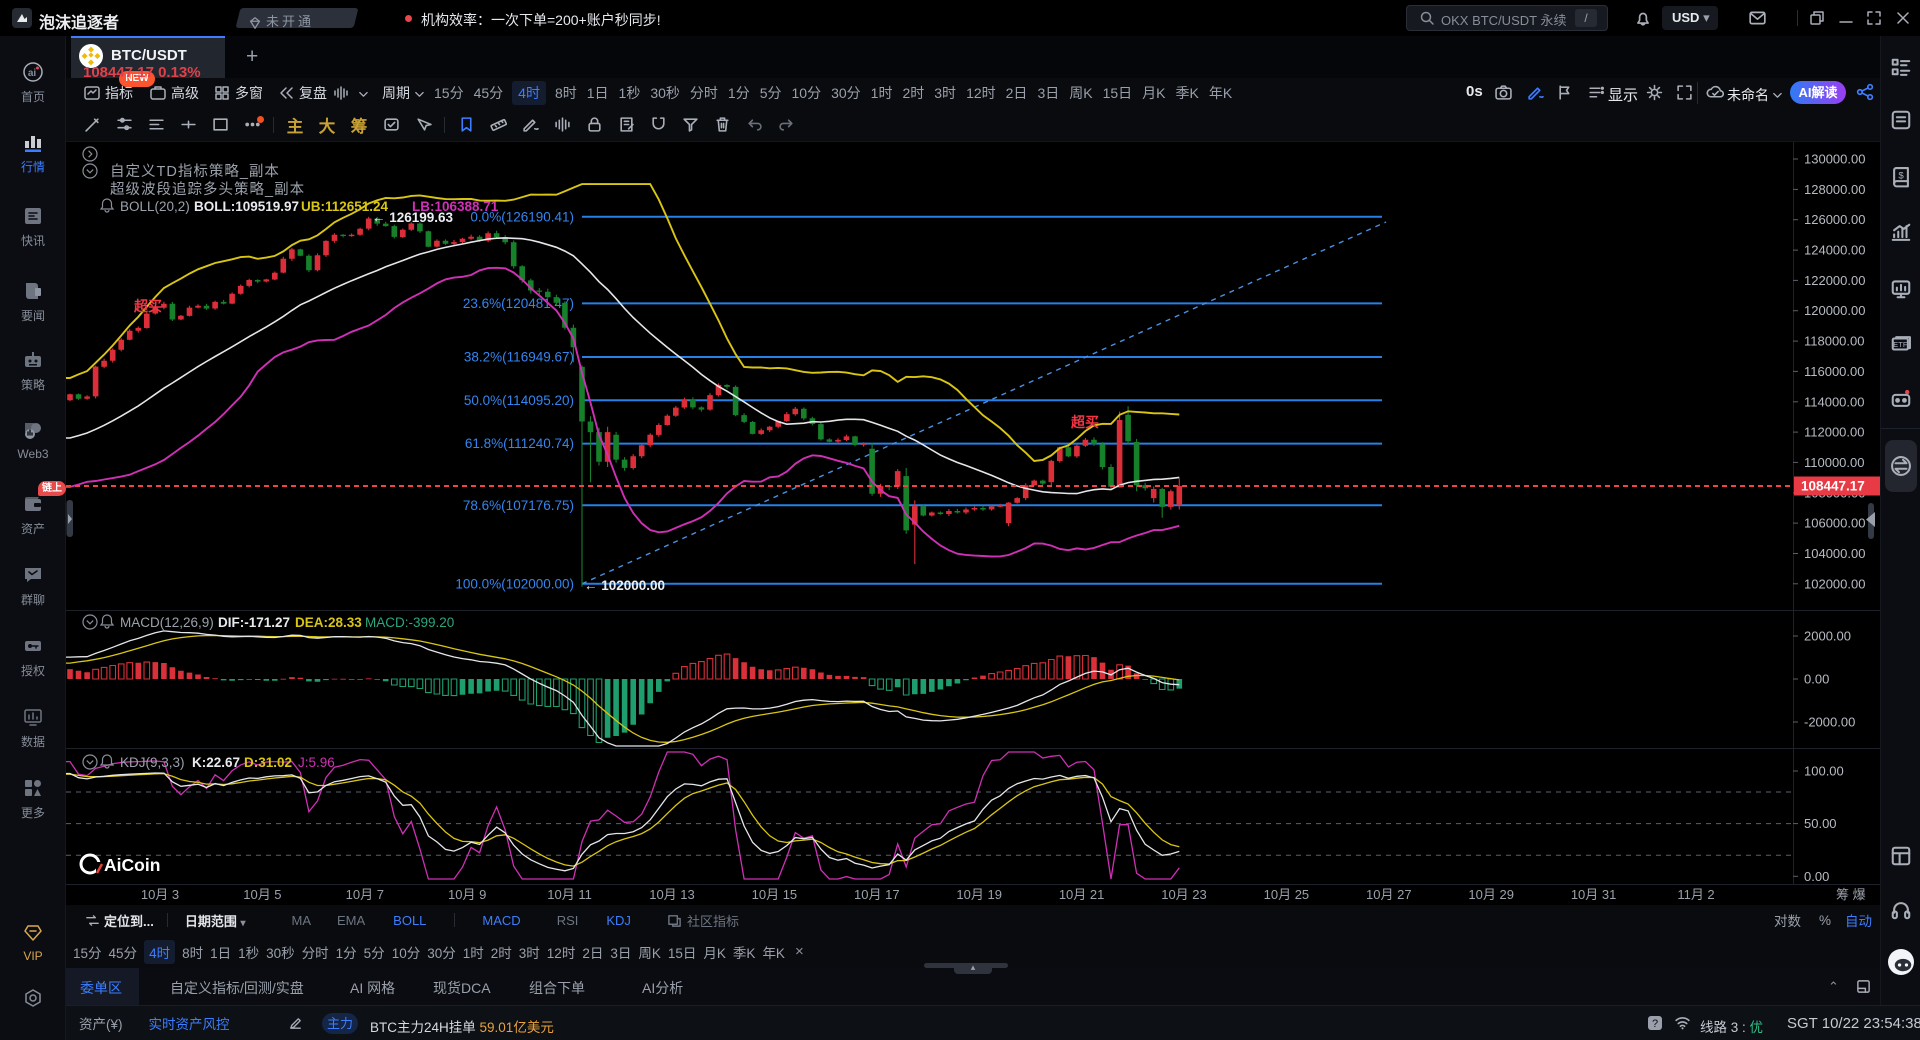 The width and height of the screenshot is (1920, 1040). What do you see at coordinates (775, 894) in the screenshot?
I see `svg-text: 10月 15` at bounding box center [775, 894].